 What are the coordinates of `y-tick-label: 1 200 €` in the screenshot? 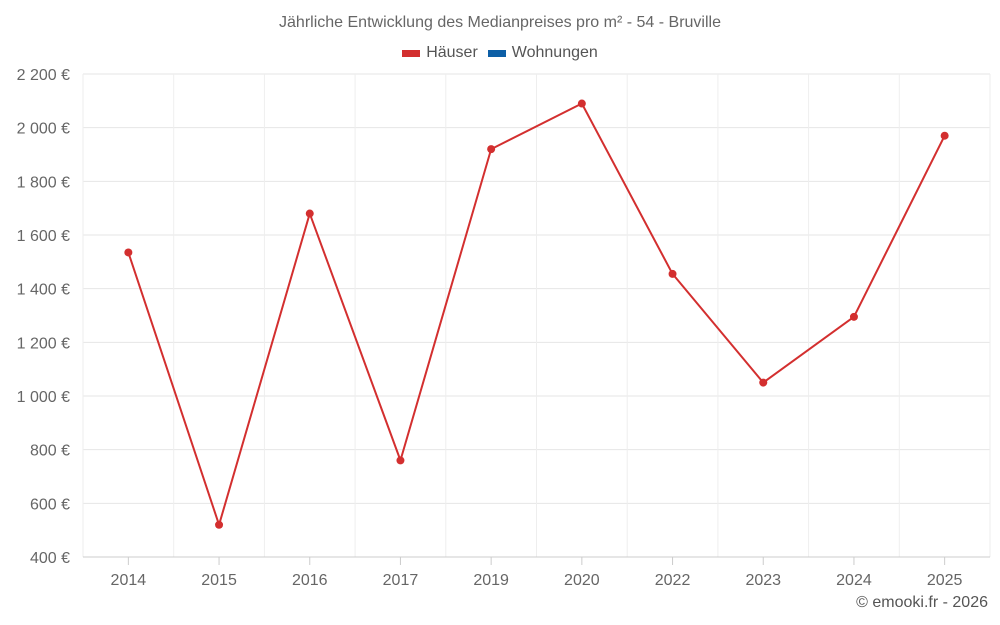 It's located at (43, 343).